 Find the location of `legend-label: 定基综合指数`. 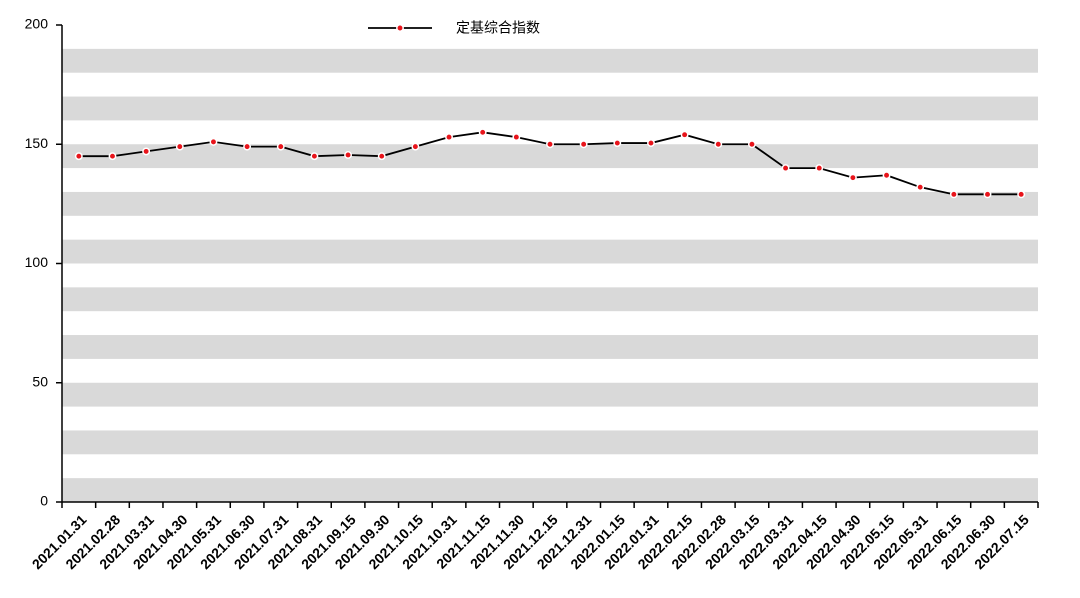

legend-label: 定基综合指数 is located at coordinates (498, 28).